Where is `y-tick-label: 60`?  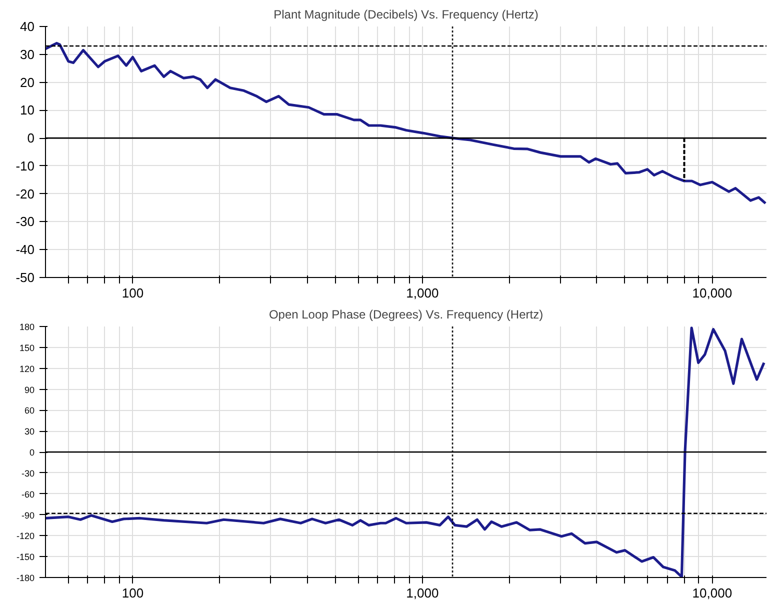
y-tick-label: 60 is located at coordinates (29, 411).